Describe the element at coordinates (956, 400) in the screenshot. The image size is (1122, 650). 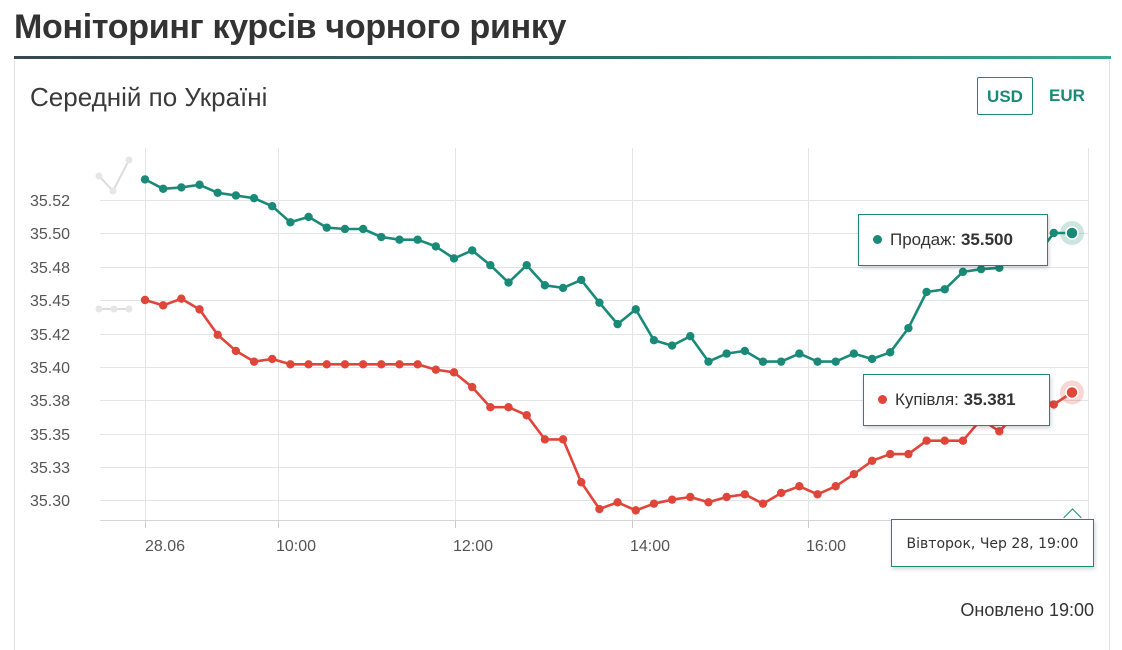
I see `buy-tooltip: Купівля: 35.381` at that location.